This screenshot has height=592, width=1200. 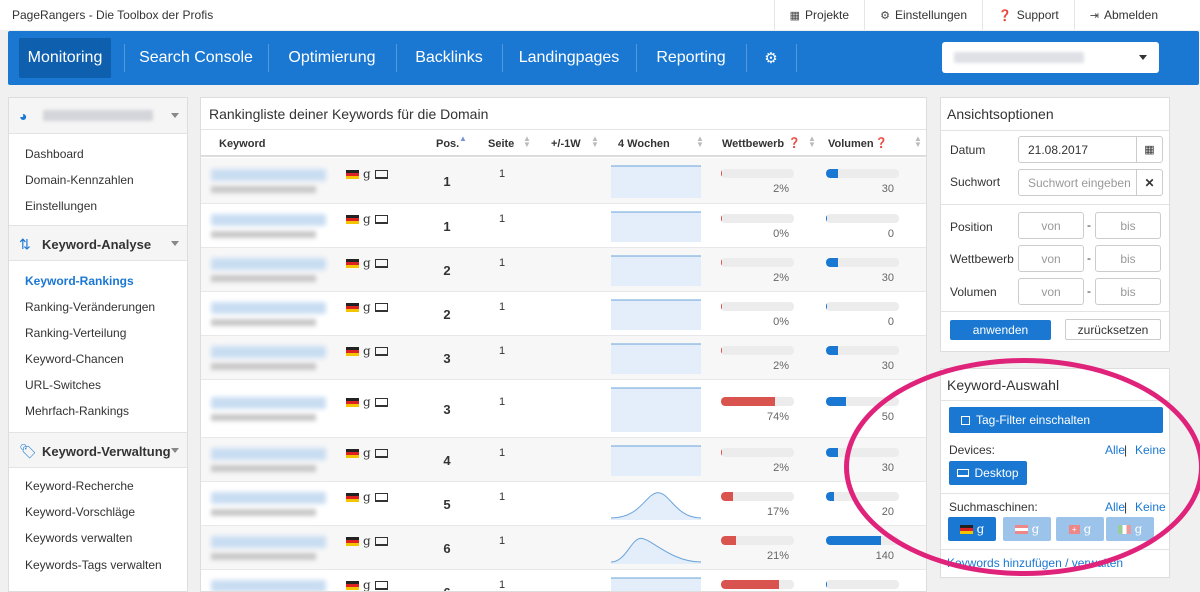 I want to click on sidebar-item-keyword-recherche: Keyword-Recherche, so click(x=79, y=486).